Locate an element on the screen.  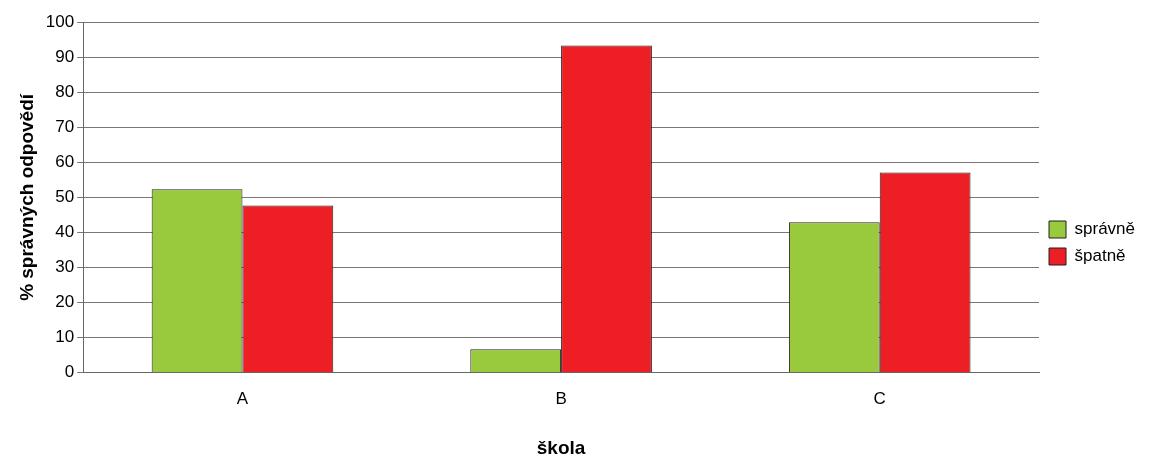
y-tick-label: 40 is located at coordinates (65, 232).